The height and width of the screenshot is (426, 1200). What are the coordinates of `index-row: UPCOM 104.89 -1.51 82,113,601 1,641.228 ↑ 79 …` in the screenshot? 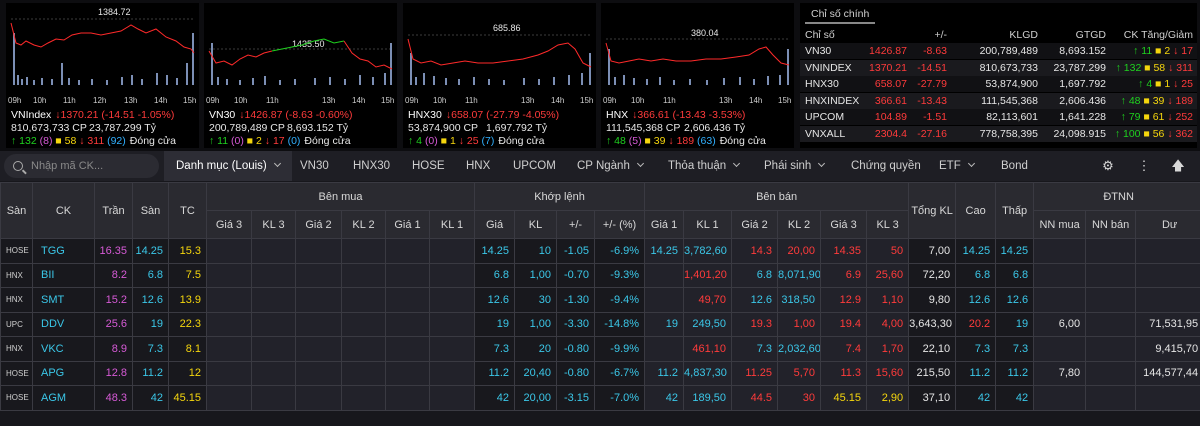 It's located at (998, 117).